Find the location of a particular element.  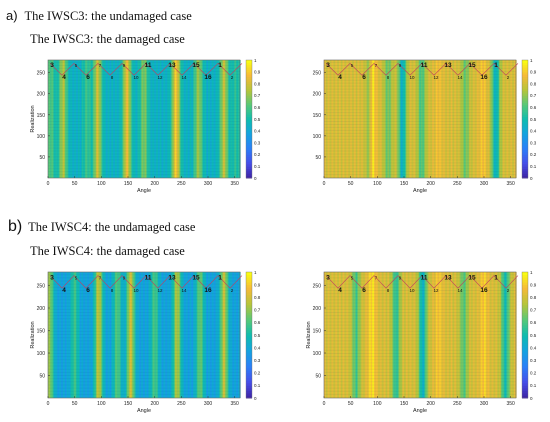

annotation-bottom-6: 6 is located at coordinates (88, 290).